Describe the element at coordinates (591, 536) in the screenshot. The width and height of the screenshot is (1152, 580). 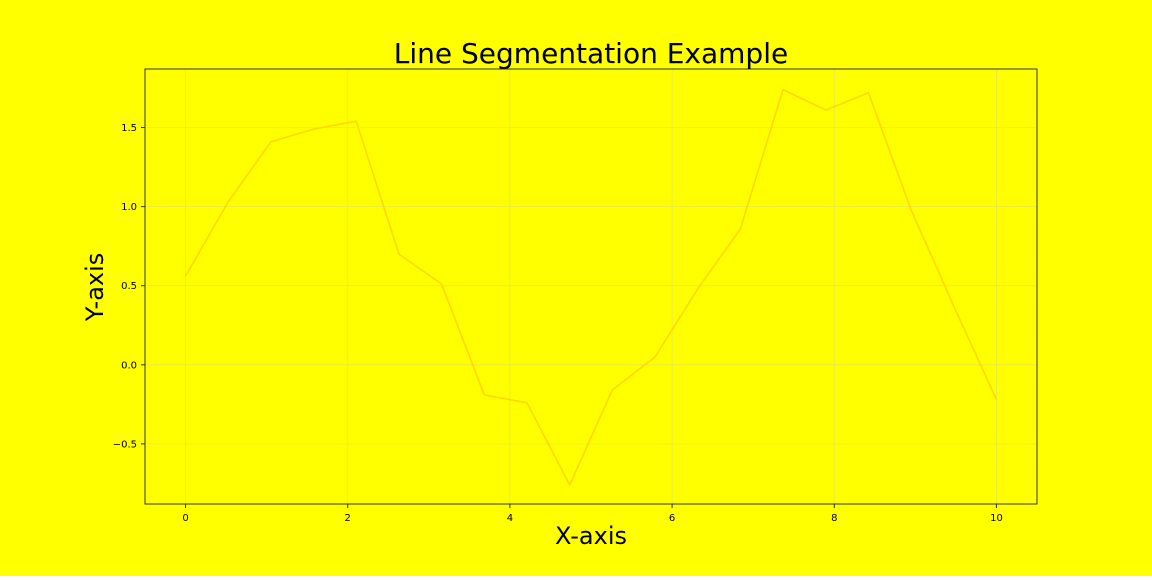
I see `x-axis-label: X-axis` at that location.